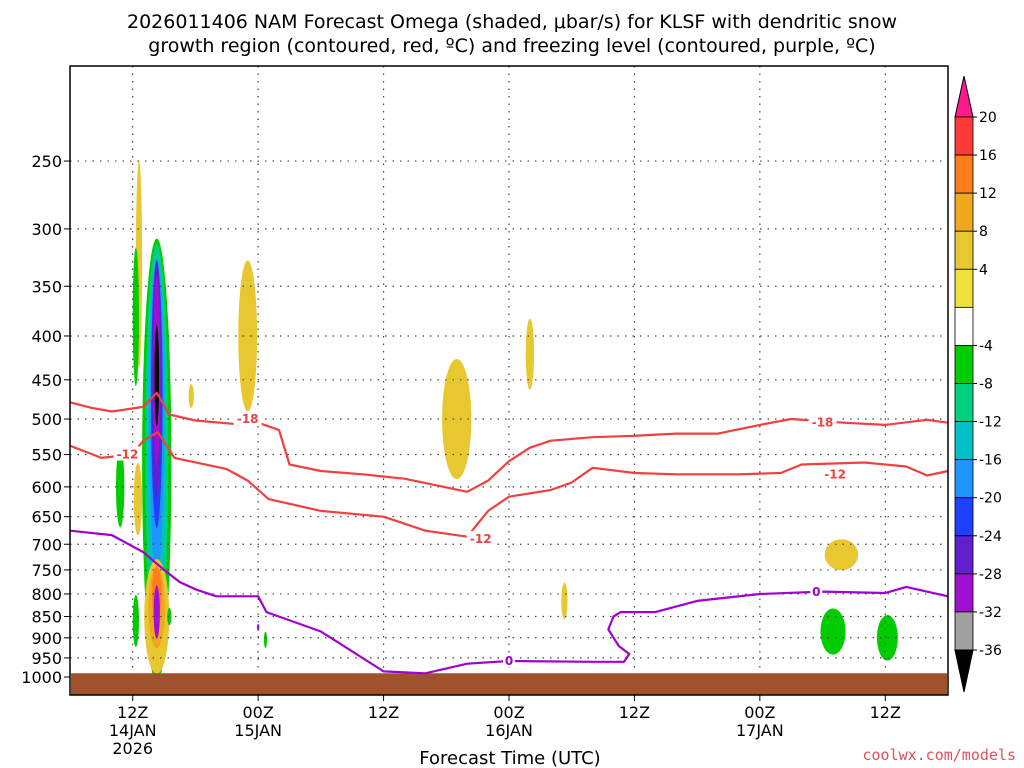  What do you see at coordinates (46, 454) in the screenshot?
I see `y-tick-label: 550` at bounding box center [46, 454].